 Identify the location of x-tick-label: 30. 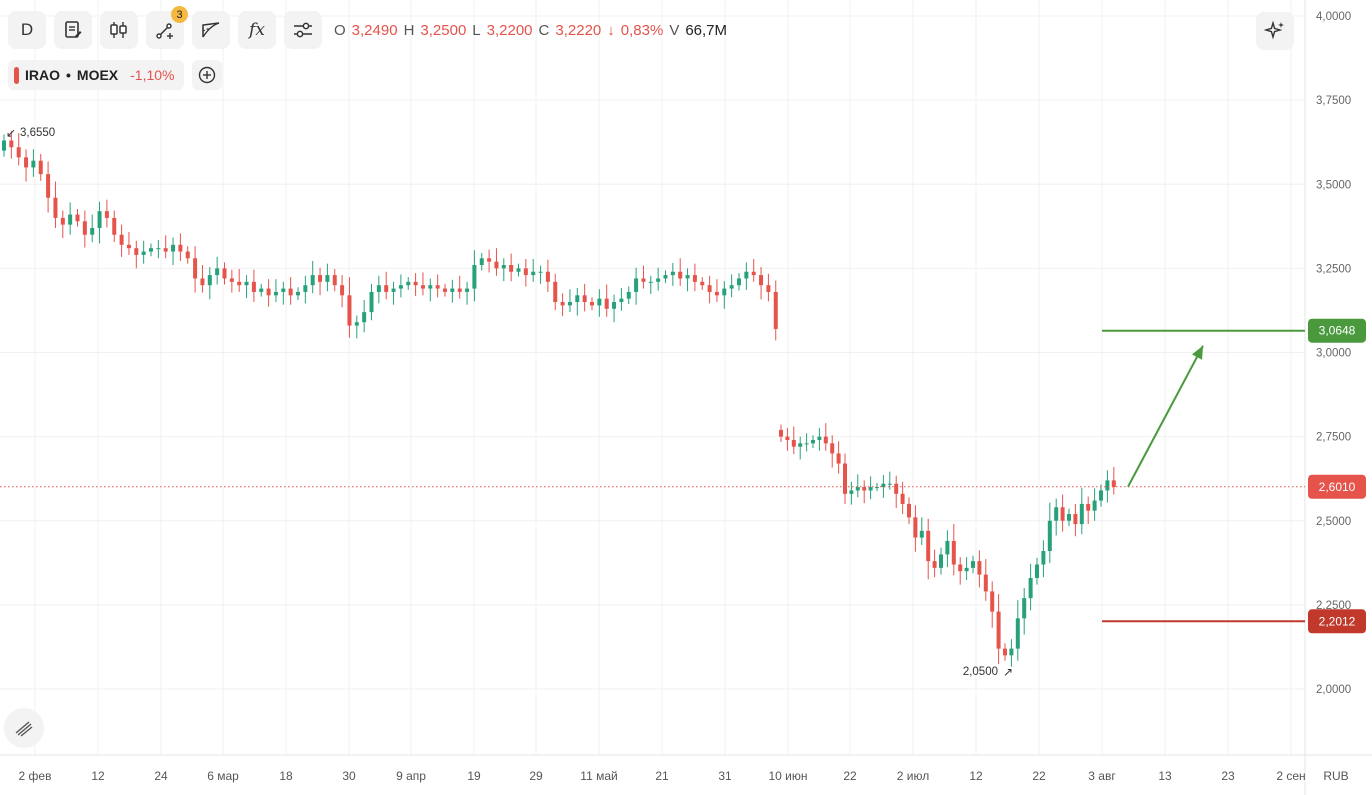
(349, 776).